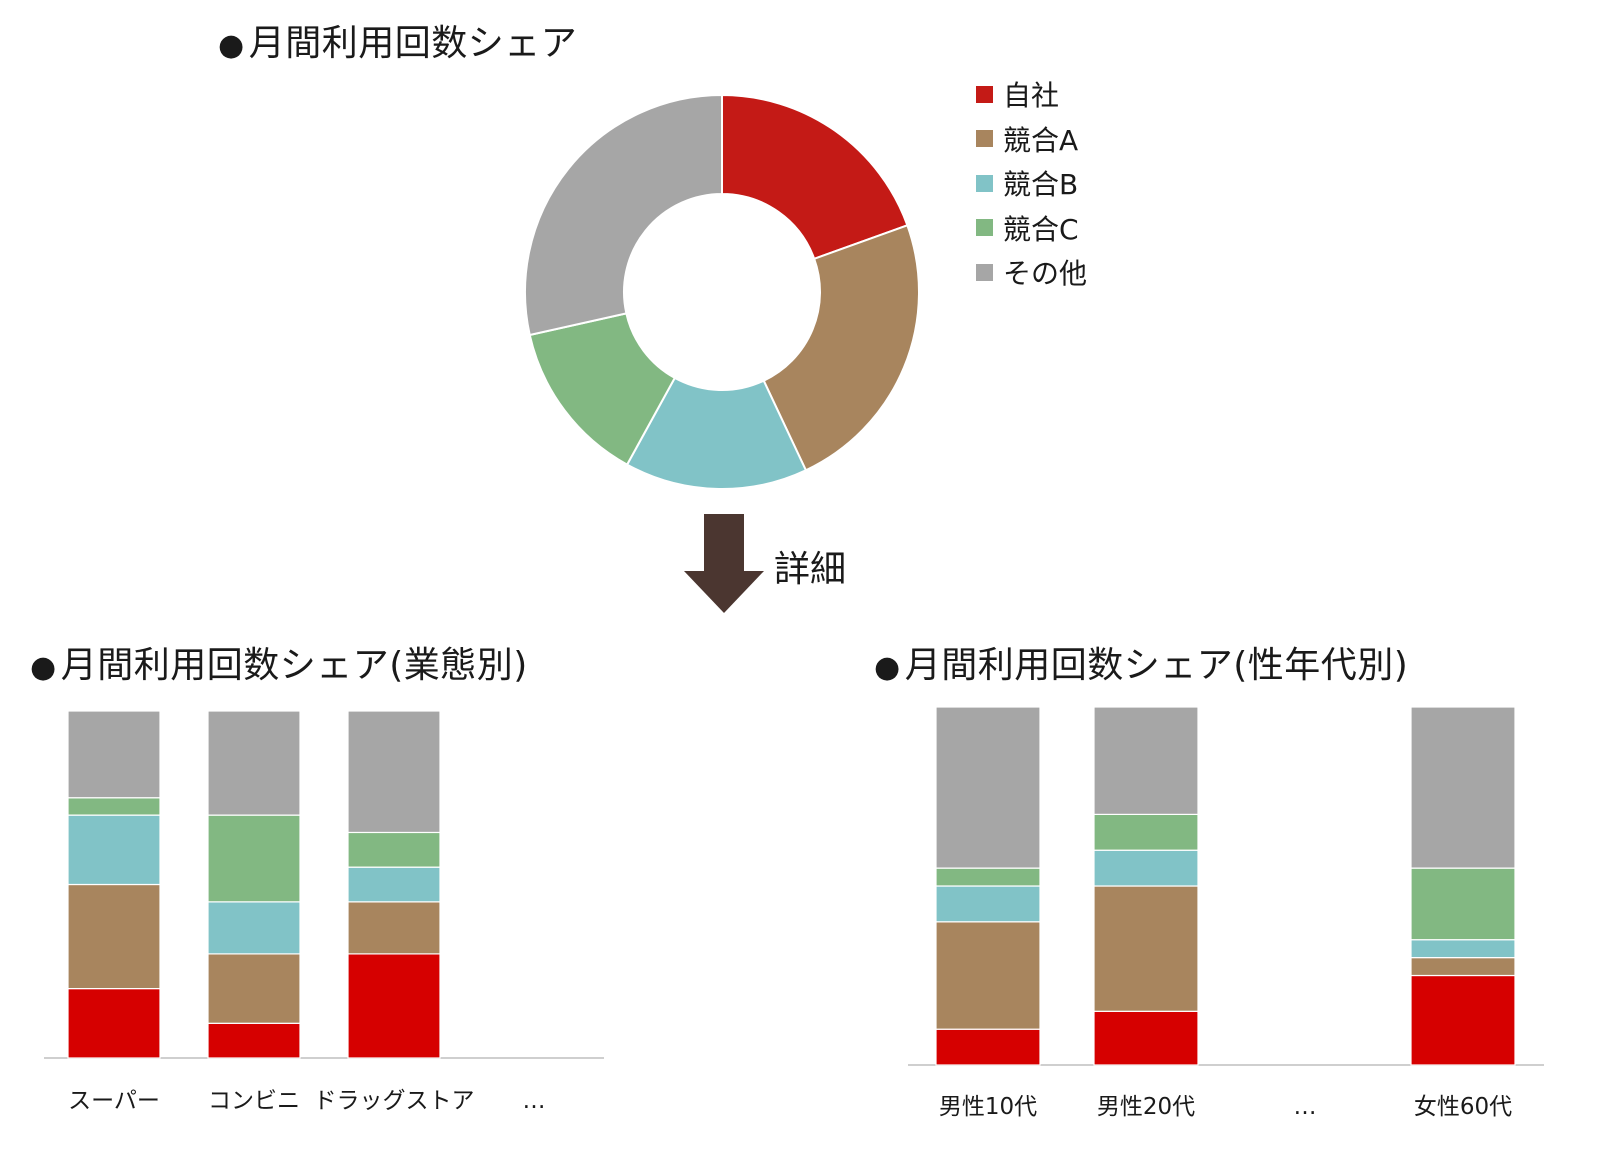 This screenshot has width=1600, height=1158. I want to click on legend-item: 競合C, so click(1031, 228).